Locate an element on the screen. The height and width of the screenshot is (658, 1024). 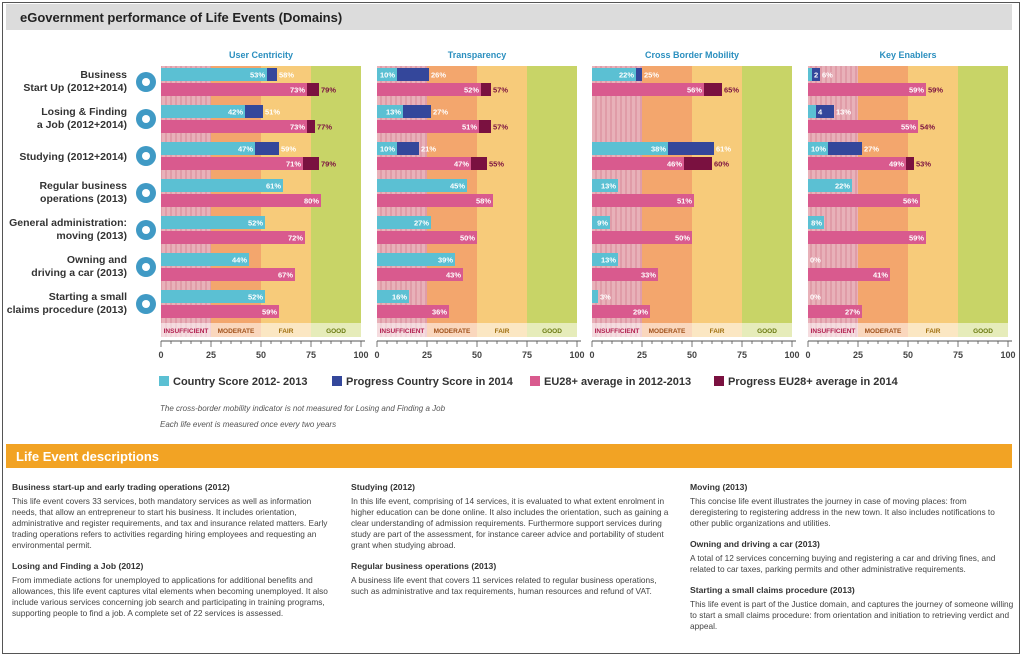
life-event-label: Studying (2012+2014) is located at coordinates (73, 157).